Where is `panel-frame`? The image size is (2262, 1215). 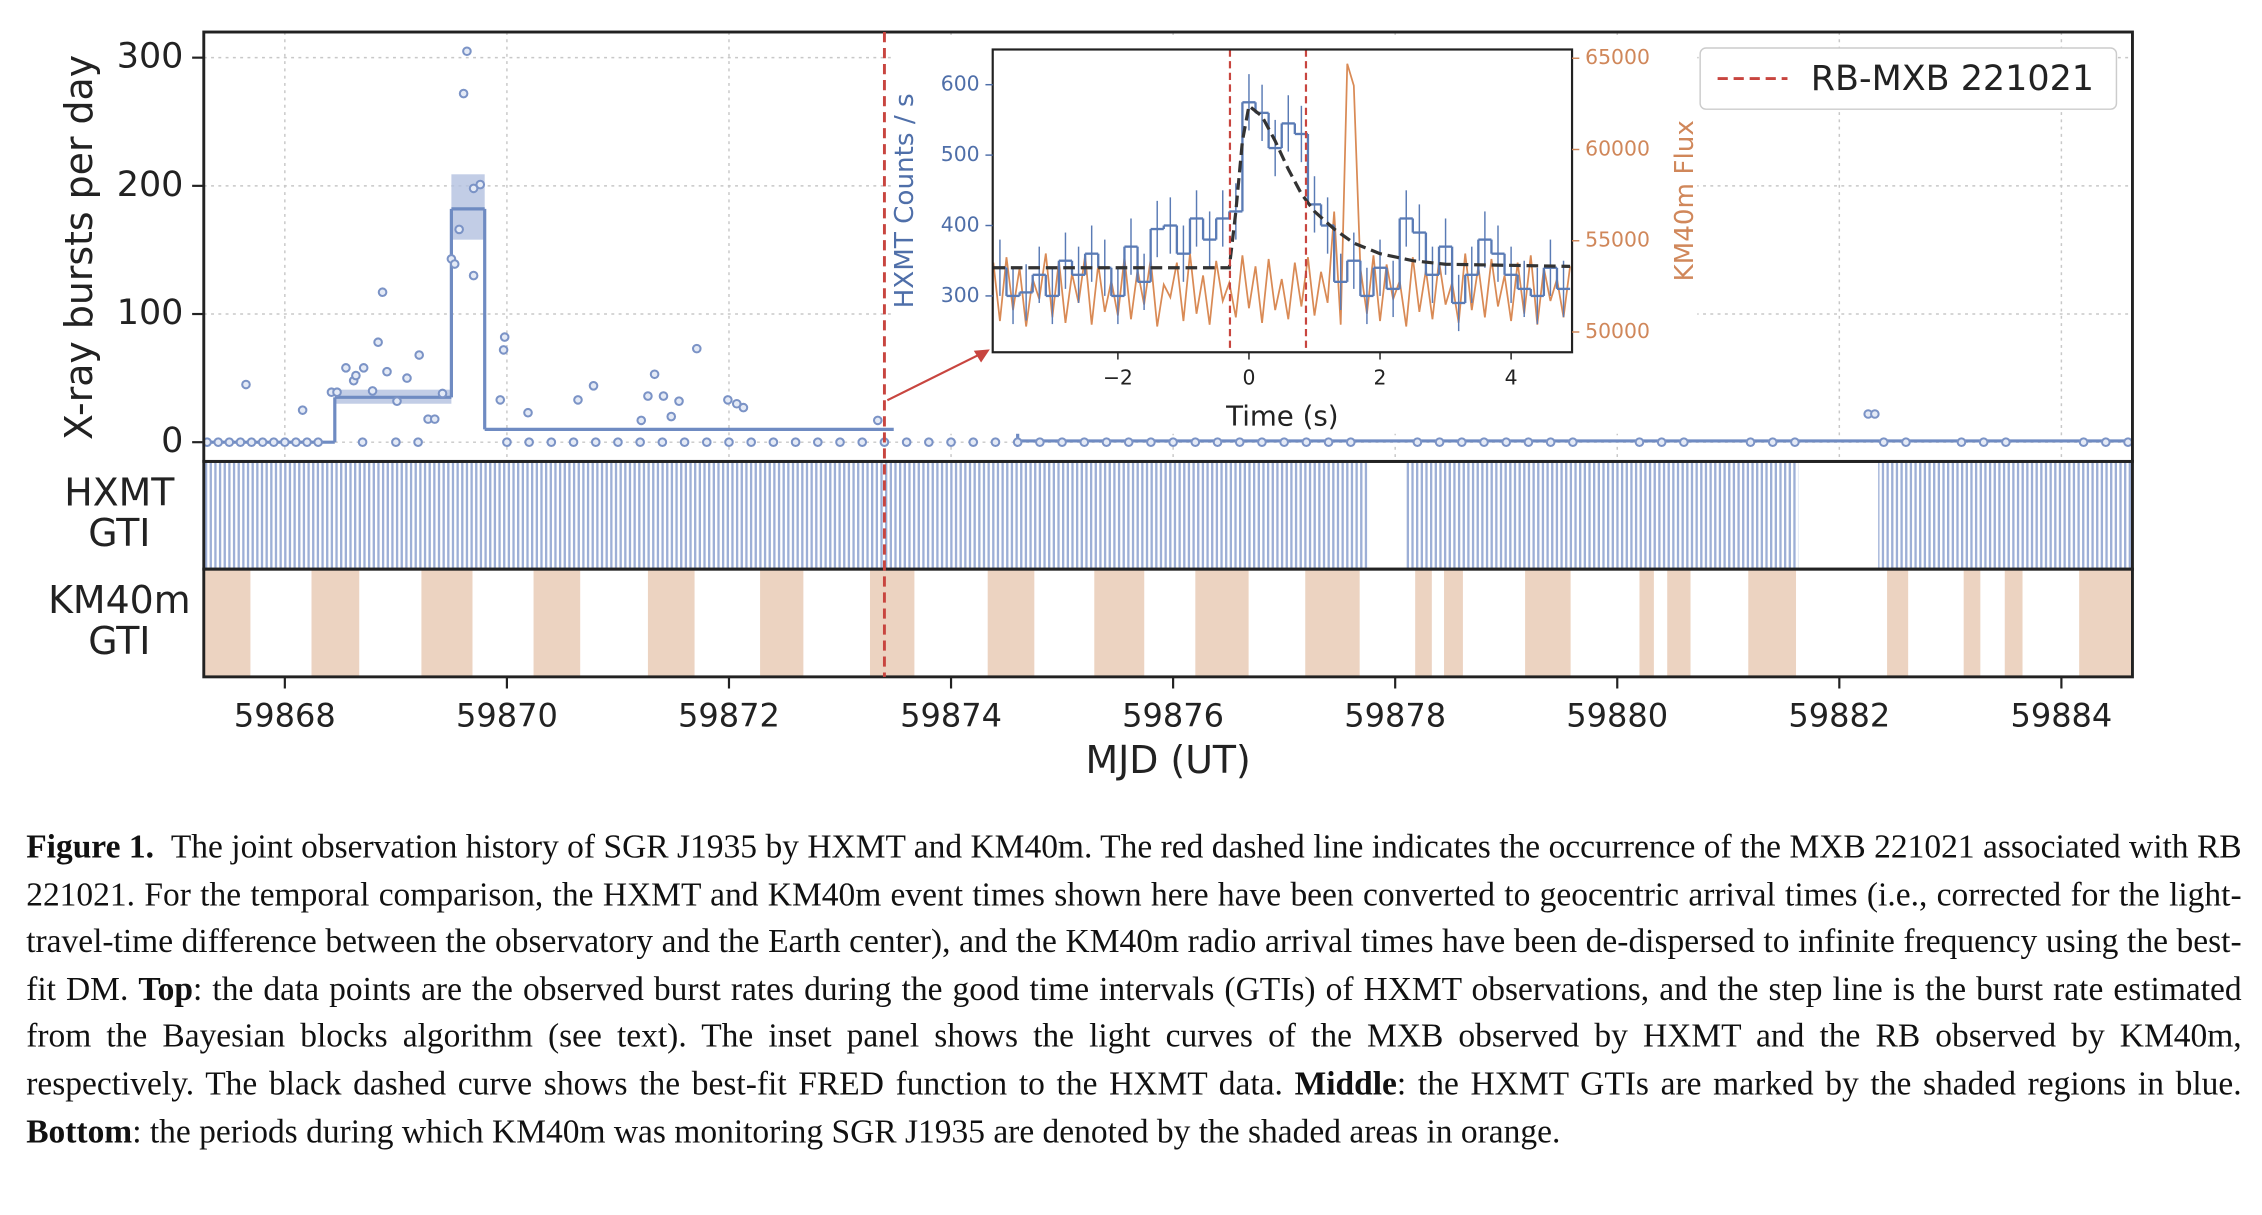
panel-frame is located at coordinates (1168, 623).